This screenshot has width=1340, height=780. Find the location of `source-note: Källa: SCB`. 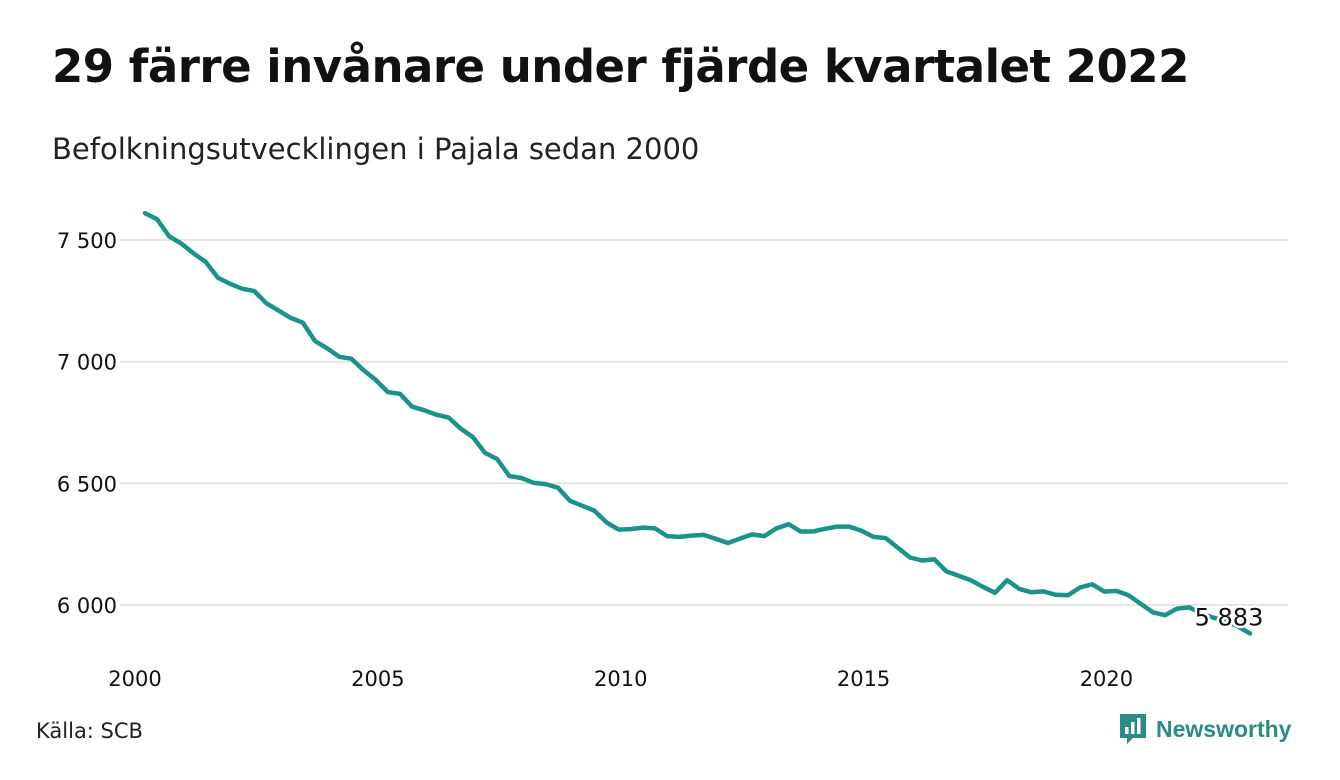

source-note: Källa: SCB is located at coordinates (89, 731).